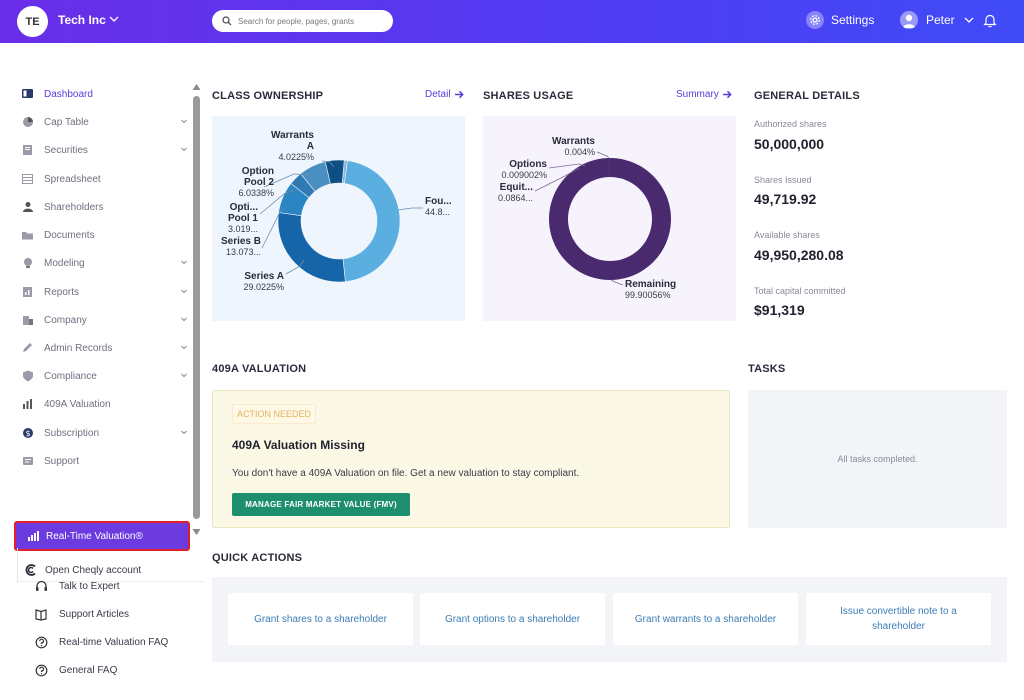 The image size is (1024, 700). Describe the element at coordinates (107, 433) in the screenshot. I see `sidebar-item-subscription: $ Subscription` at that location.